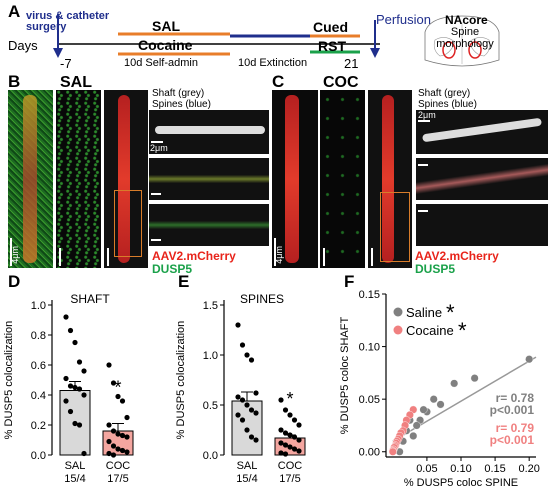 The width and height of the screenshot is (550, 501). I want to click on sal-shaft-label: Shaft (grey), so click(178, 93).